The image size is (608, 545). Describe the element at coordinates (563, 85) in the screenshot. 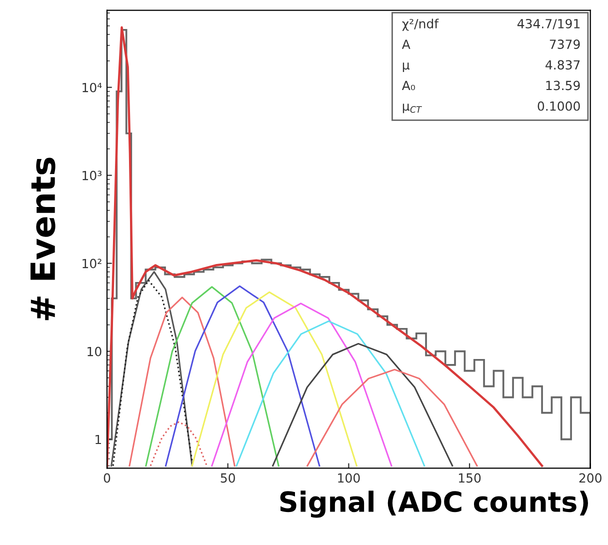

I see `annotation: 13.59` at that location.